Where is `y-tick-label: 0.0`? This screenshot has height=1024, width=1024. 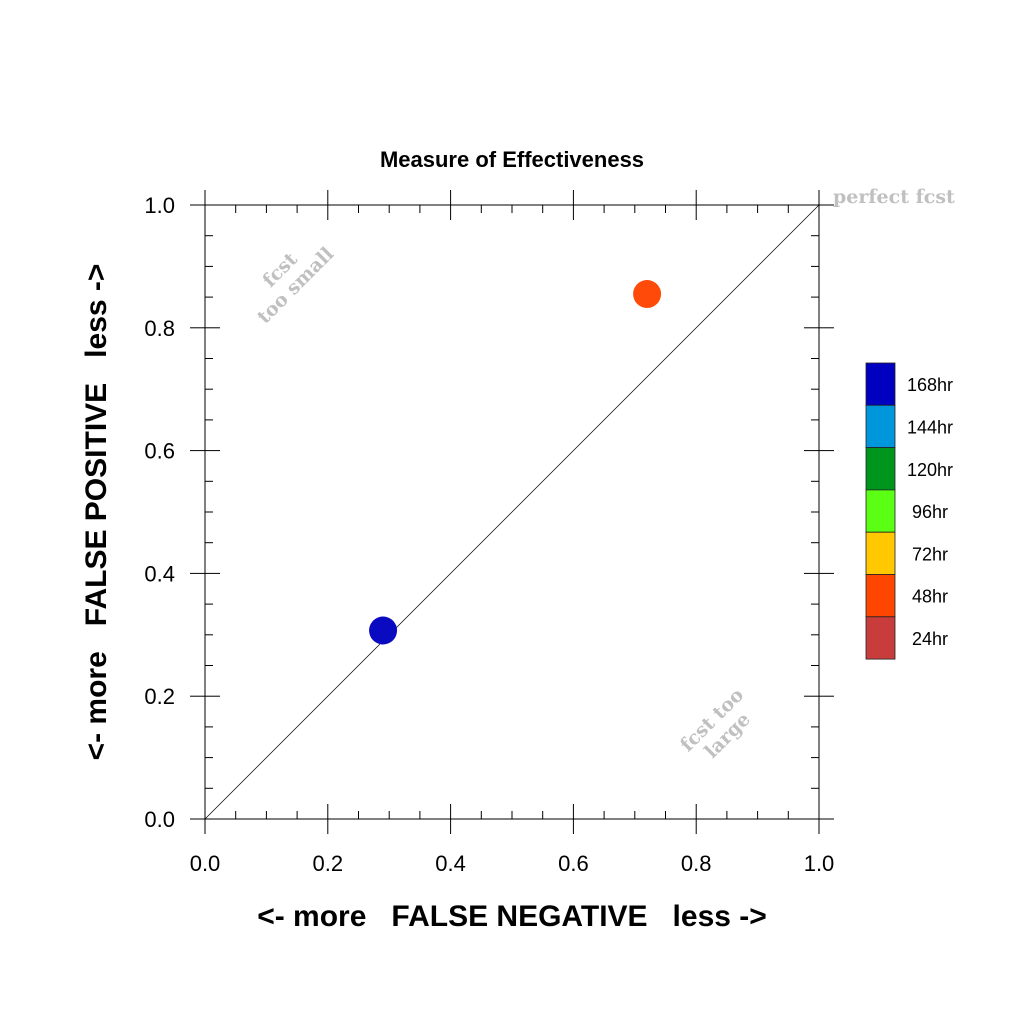 y-tick-label: 0.0 is located at coordinates (159, 819).